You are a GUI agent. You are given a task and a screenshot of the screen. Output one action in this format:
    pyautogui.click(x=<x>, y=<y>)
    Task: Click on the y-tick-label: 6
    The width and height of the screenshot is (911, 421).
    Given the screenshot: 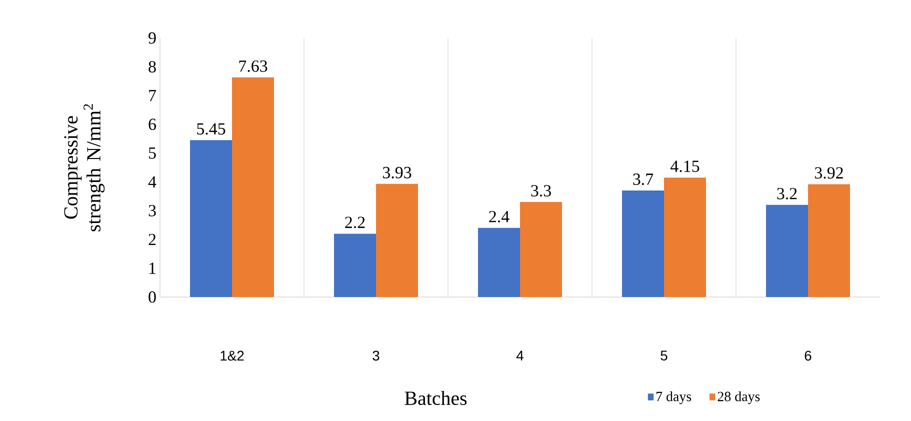 What is the action you would take?
    pyautogui.click(x=152, y=124)
    